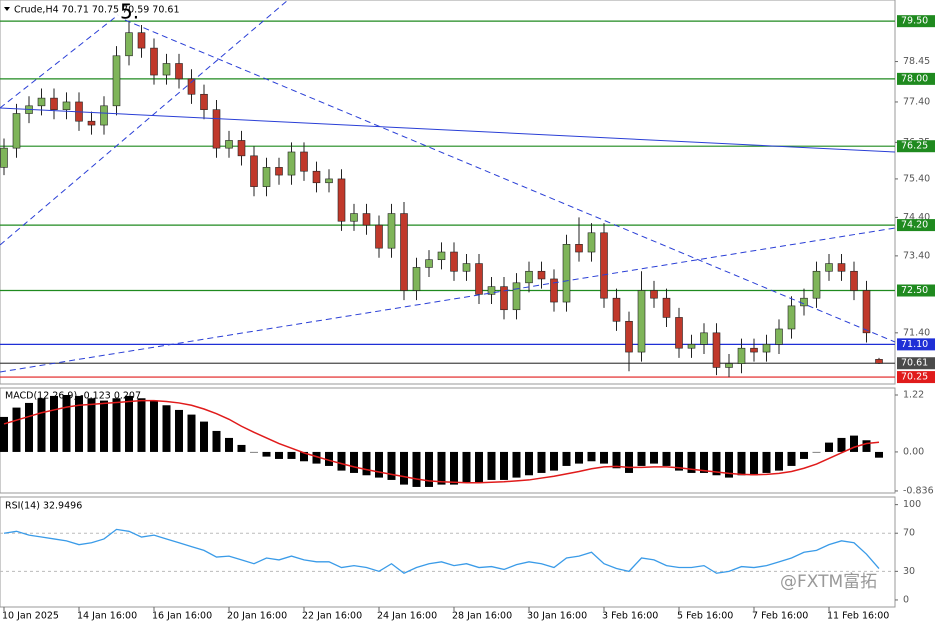 The width and height of the screenshot is (936, 624). Describe the element at coordinates (913, 451) in the screenshot. I see `y-tick-label: 0.00` at that location.